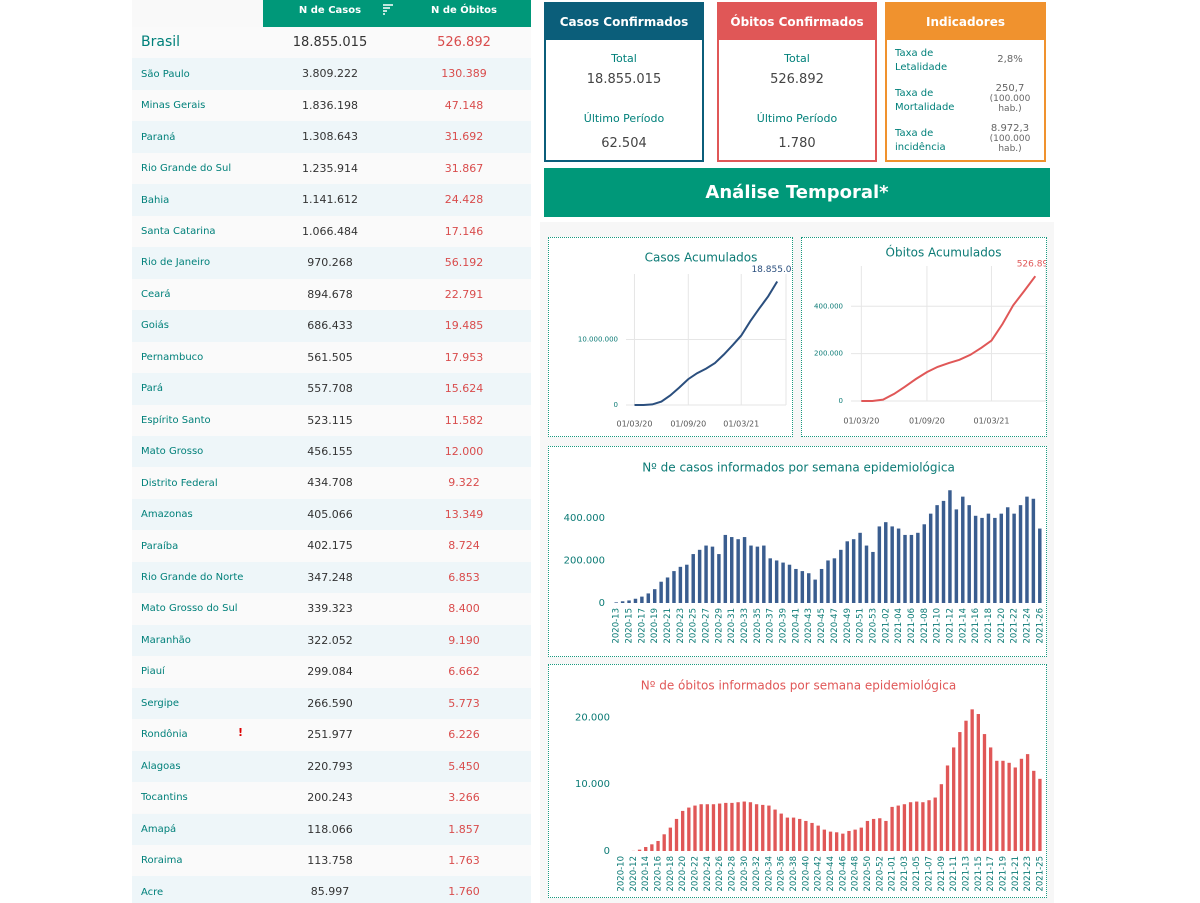 The width and height of the screenshot is (1200, 903). I want to click on table-row: Distrito Federal 434.708 9.322, so click(331, 483).